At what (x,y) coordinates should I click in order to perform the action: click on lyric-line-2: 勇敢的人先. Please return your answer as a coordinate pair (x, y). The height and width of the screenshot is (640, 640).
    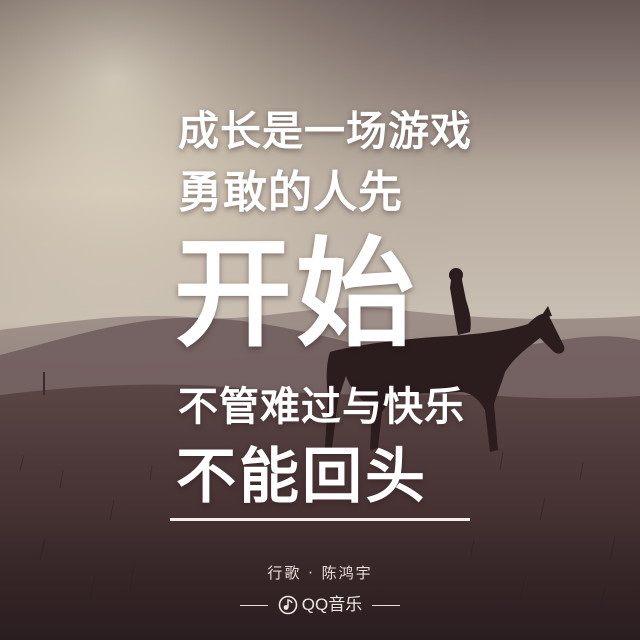
    Looking at the image, I should click on (290, 192).